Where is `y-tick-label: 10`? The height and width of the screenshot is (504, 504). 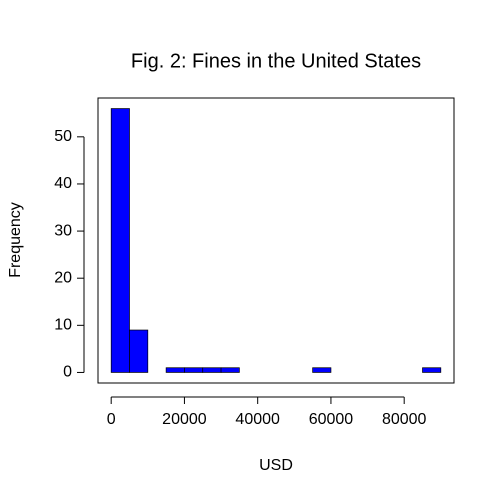
y-tick-label: 10 is located at coordinates (63, 325).